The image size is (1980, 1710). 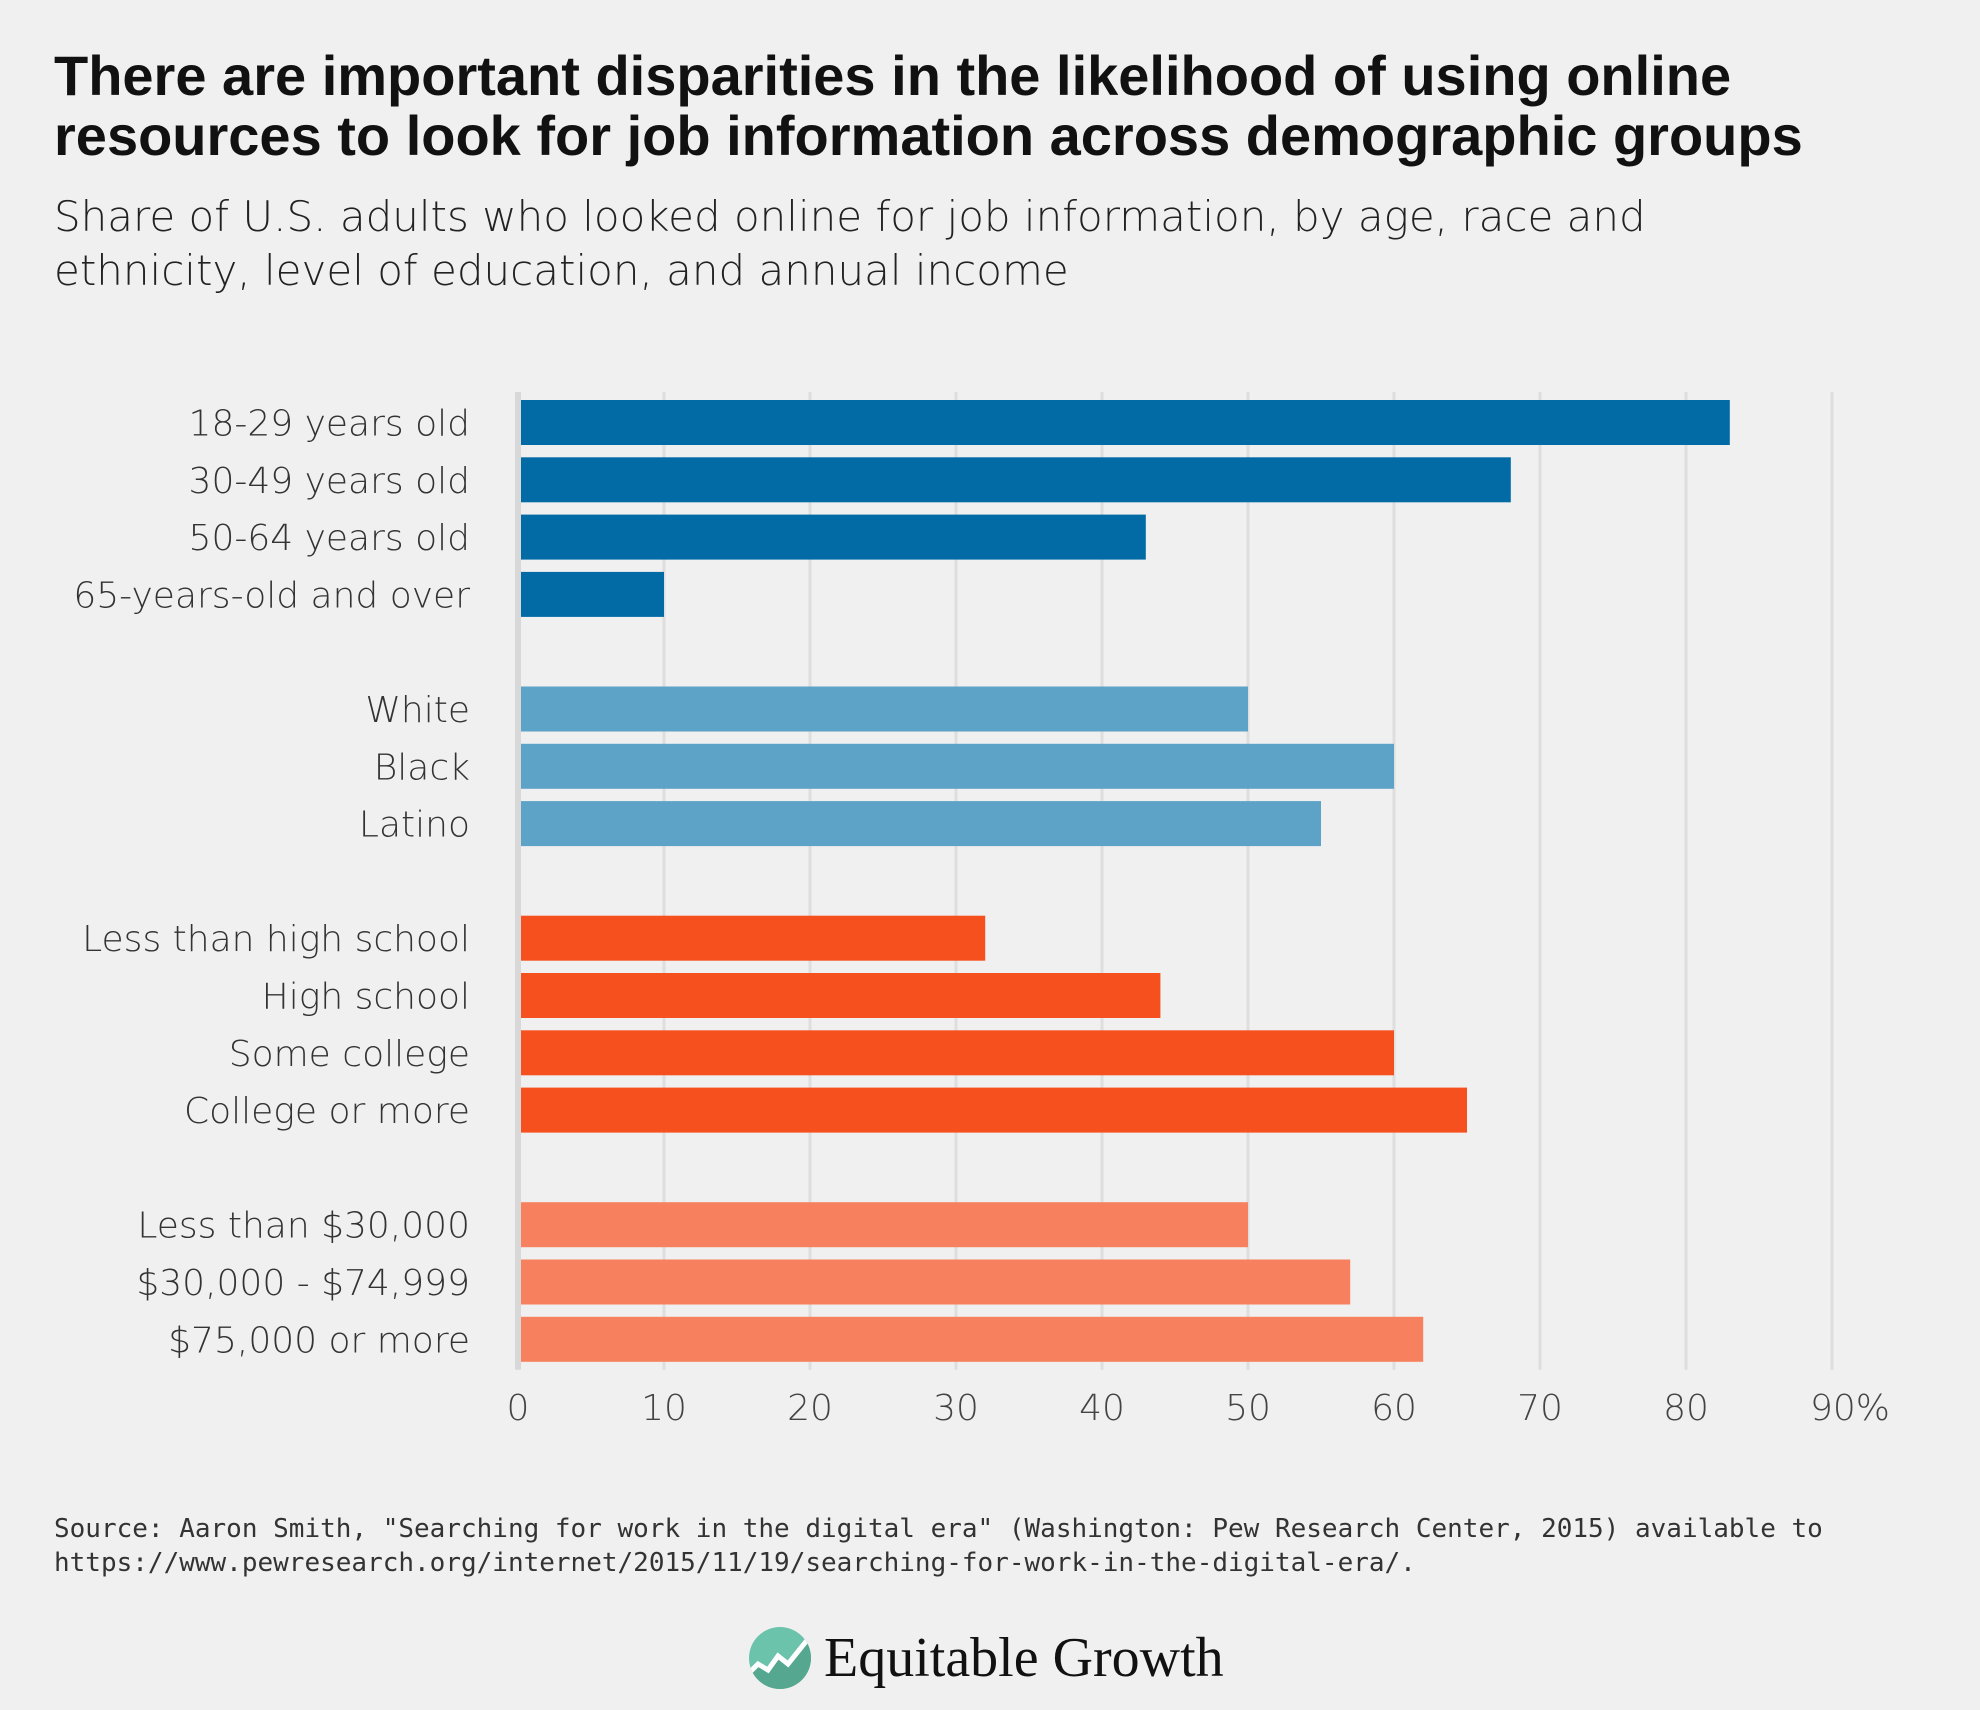 I want to click on logo: Equitable Growth, so click(x=986, y=1658).